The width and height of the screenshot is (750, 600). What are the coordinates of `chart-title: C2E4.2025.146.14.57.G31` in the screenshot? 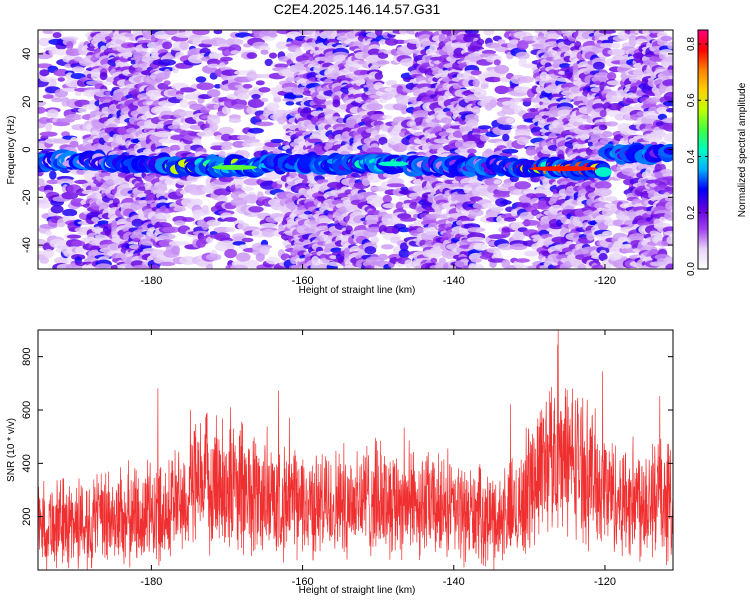 It's located at (357, 9).